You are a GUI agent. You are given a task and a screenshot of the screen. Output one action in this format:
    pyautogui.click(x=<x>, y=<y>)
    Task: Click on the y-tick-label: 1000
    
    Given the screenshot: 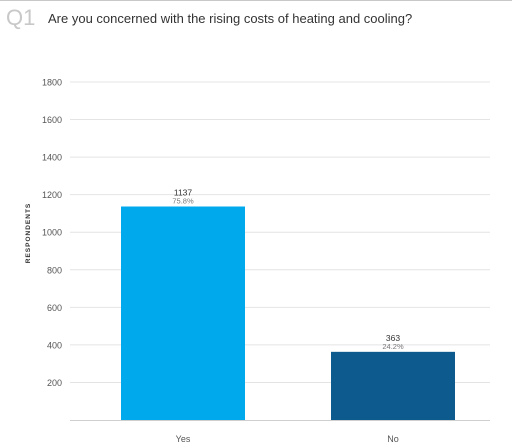 What is the action you would take?
    pyautogui.click(x=52, y=233)
    